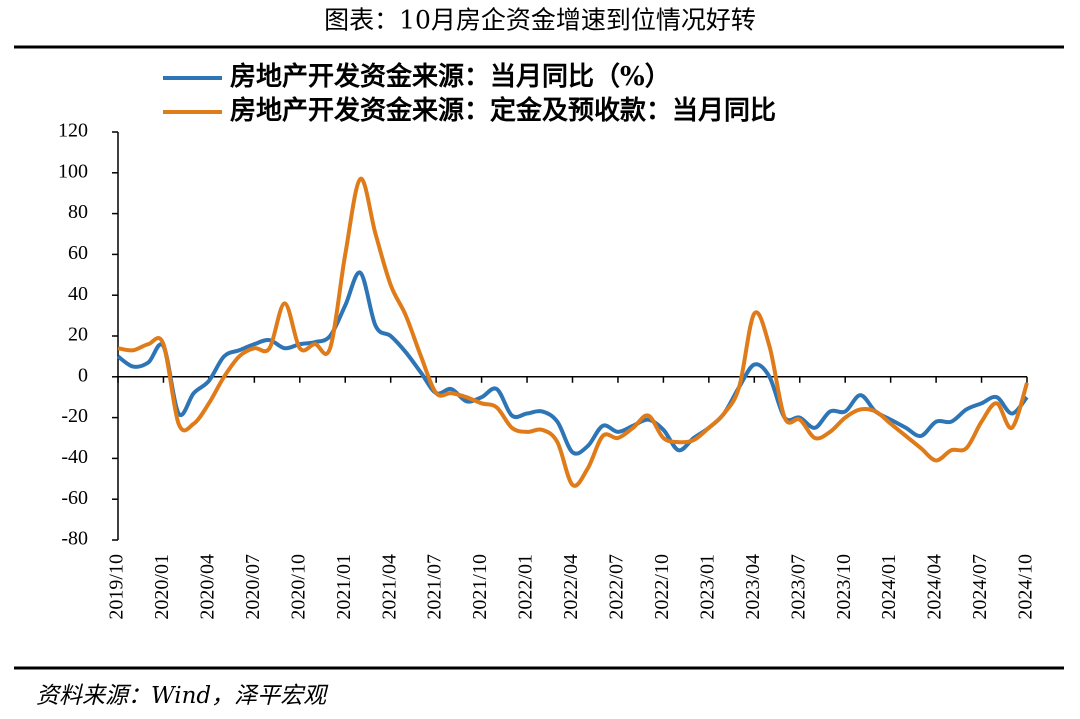 The image size is (1080, 719). I want to click on y-tick-label: 20, so click(78, 335).